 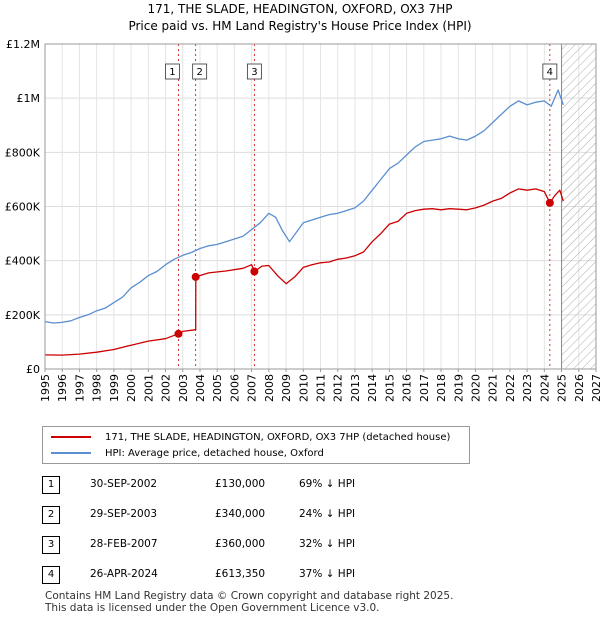 I want to click on x-tick-label: 2022, so click(x=510, y=388).